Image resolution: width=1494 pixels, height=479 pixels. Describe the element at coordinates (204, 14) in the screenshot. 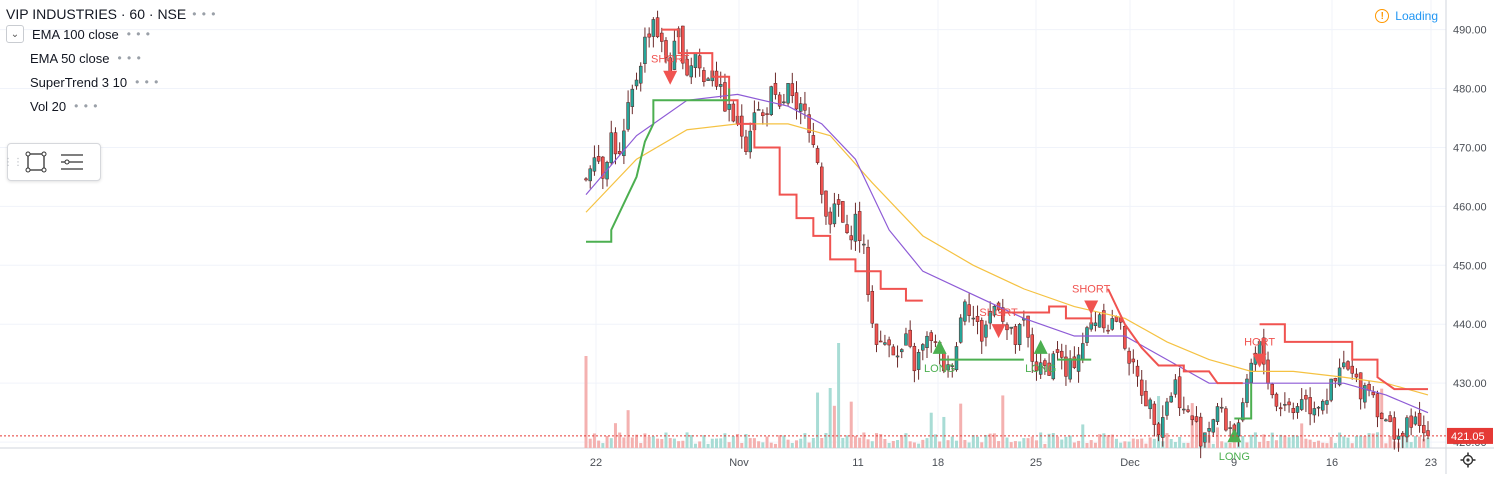

I see `title-more-icon: • • •` at that location.